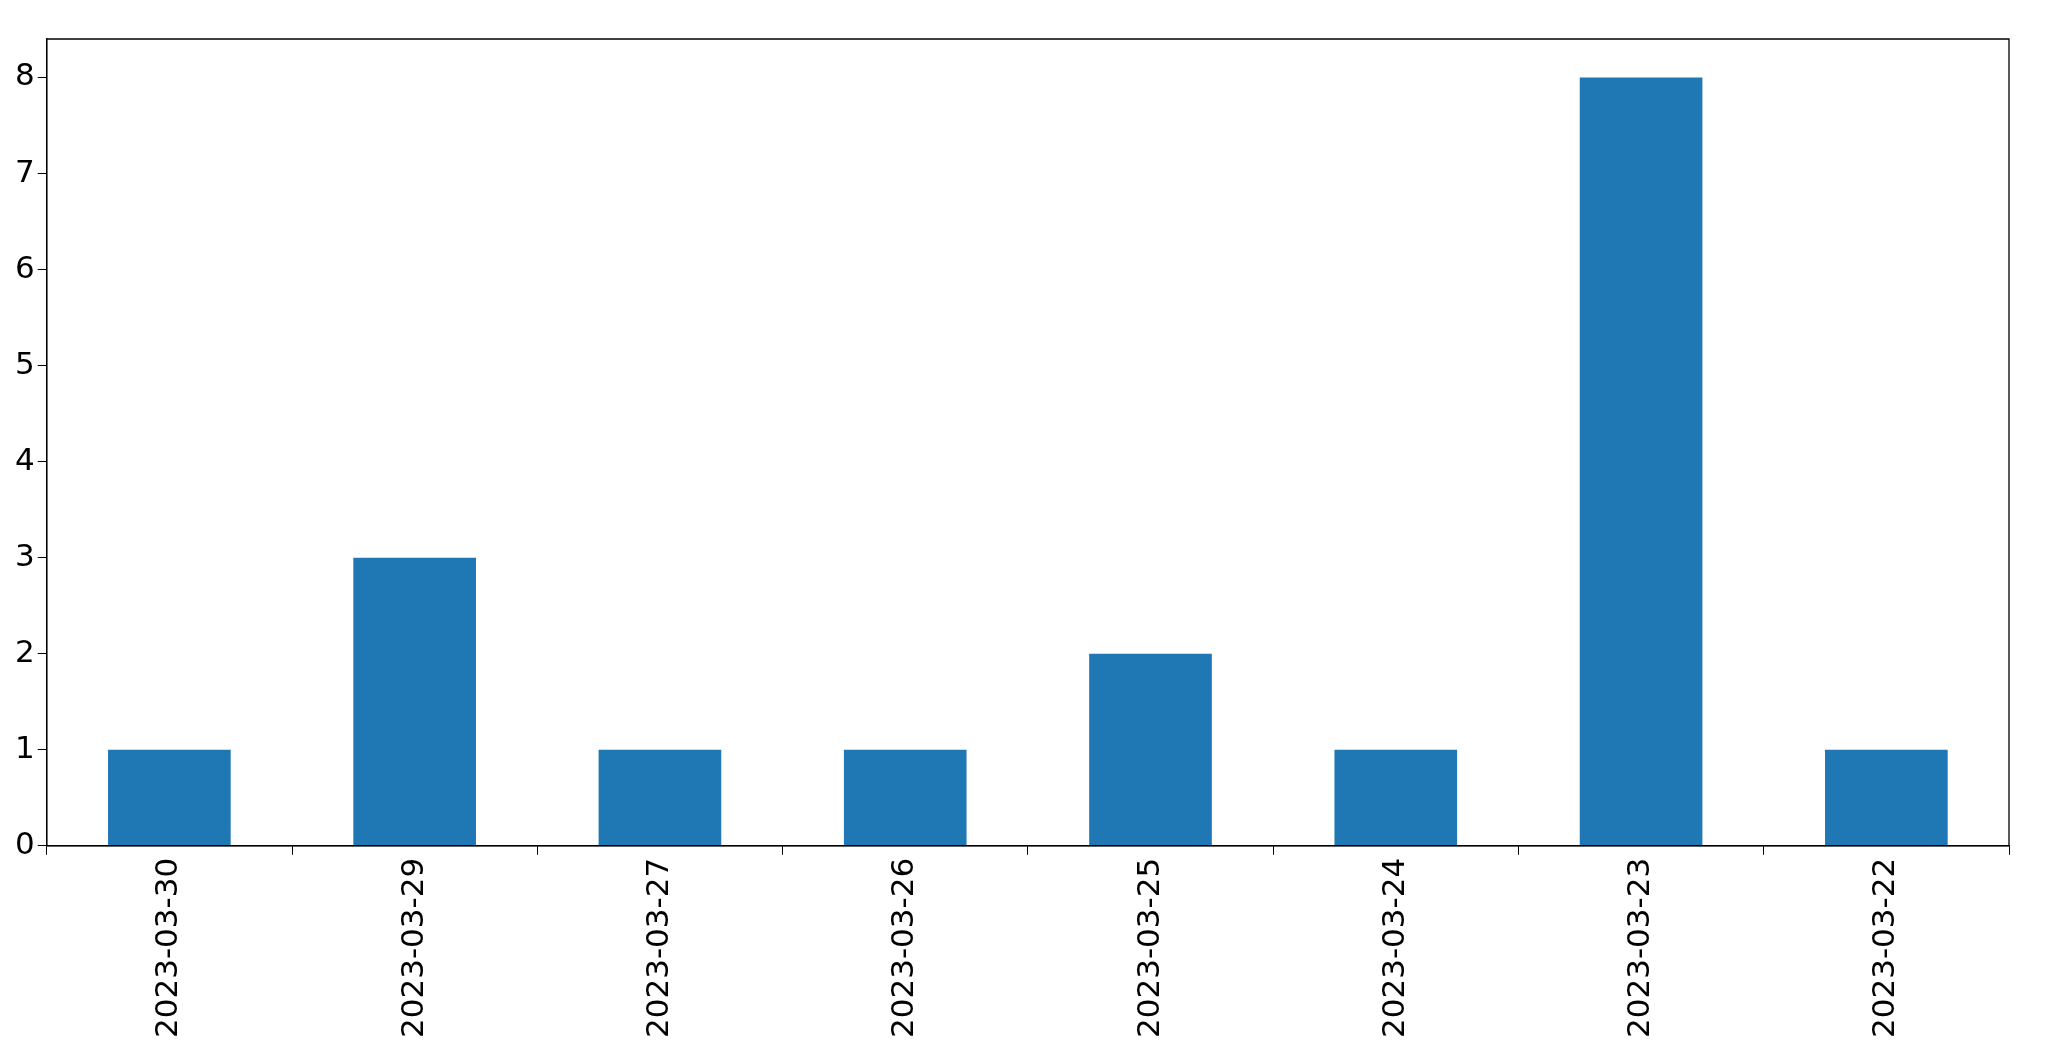 The width and height of the screenshot is (2049, 1061). I want to click on x-tick-label: 2023-03-26, so click(902, 948).